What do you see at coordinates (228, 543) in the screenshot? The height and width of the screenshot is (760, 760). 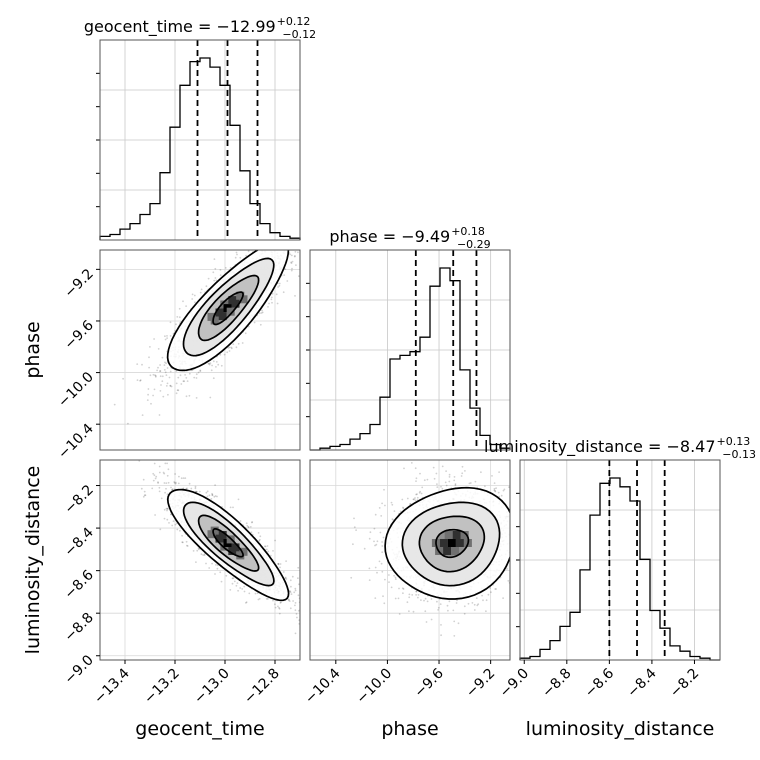 I see `contour-line` at bounding box center [228, 543].